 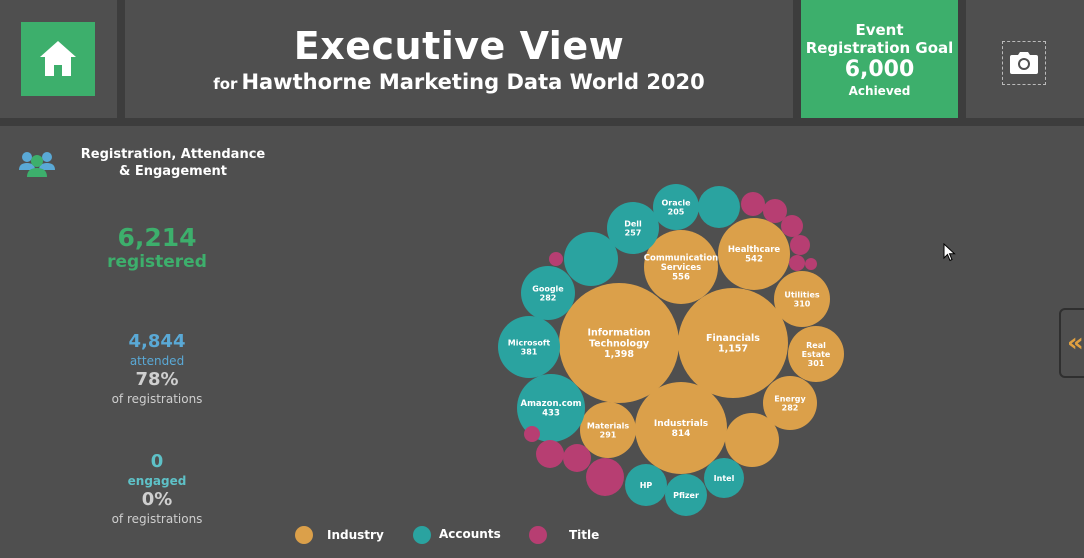 What do you see at coordinates (173, 163) in the screenshot?
I see `section-title: Registration, Attendance & Engagement` at bounding box center [173, 163].